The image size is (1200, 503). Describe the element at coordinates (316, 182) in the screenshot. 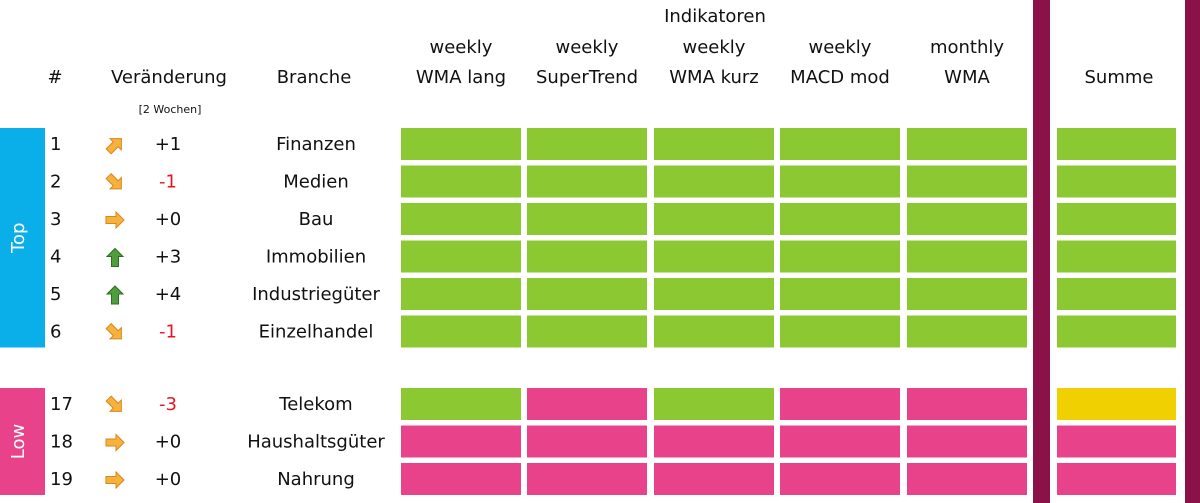

I see `sector: Medien` at that location.